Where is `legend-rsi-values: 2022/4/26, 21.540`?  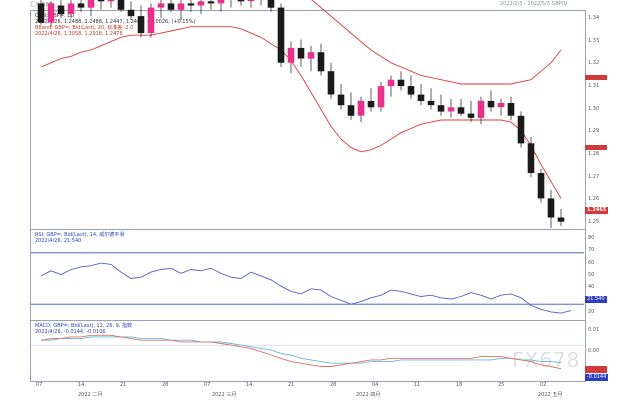
legend-rsi-values: 2022/4/26, 21.540 is located at coordinates (58, 241).